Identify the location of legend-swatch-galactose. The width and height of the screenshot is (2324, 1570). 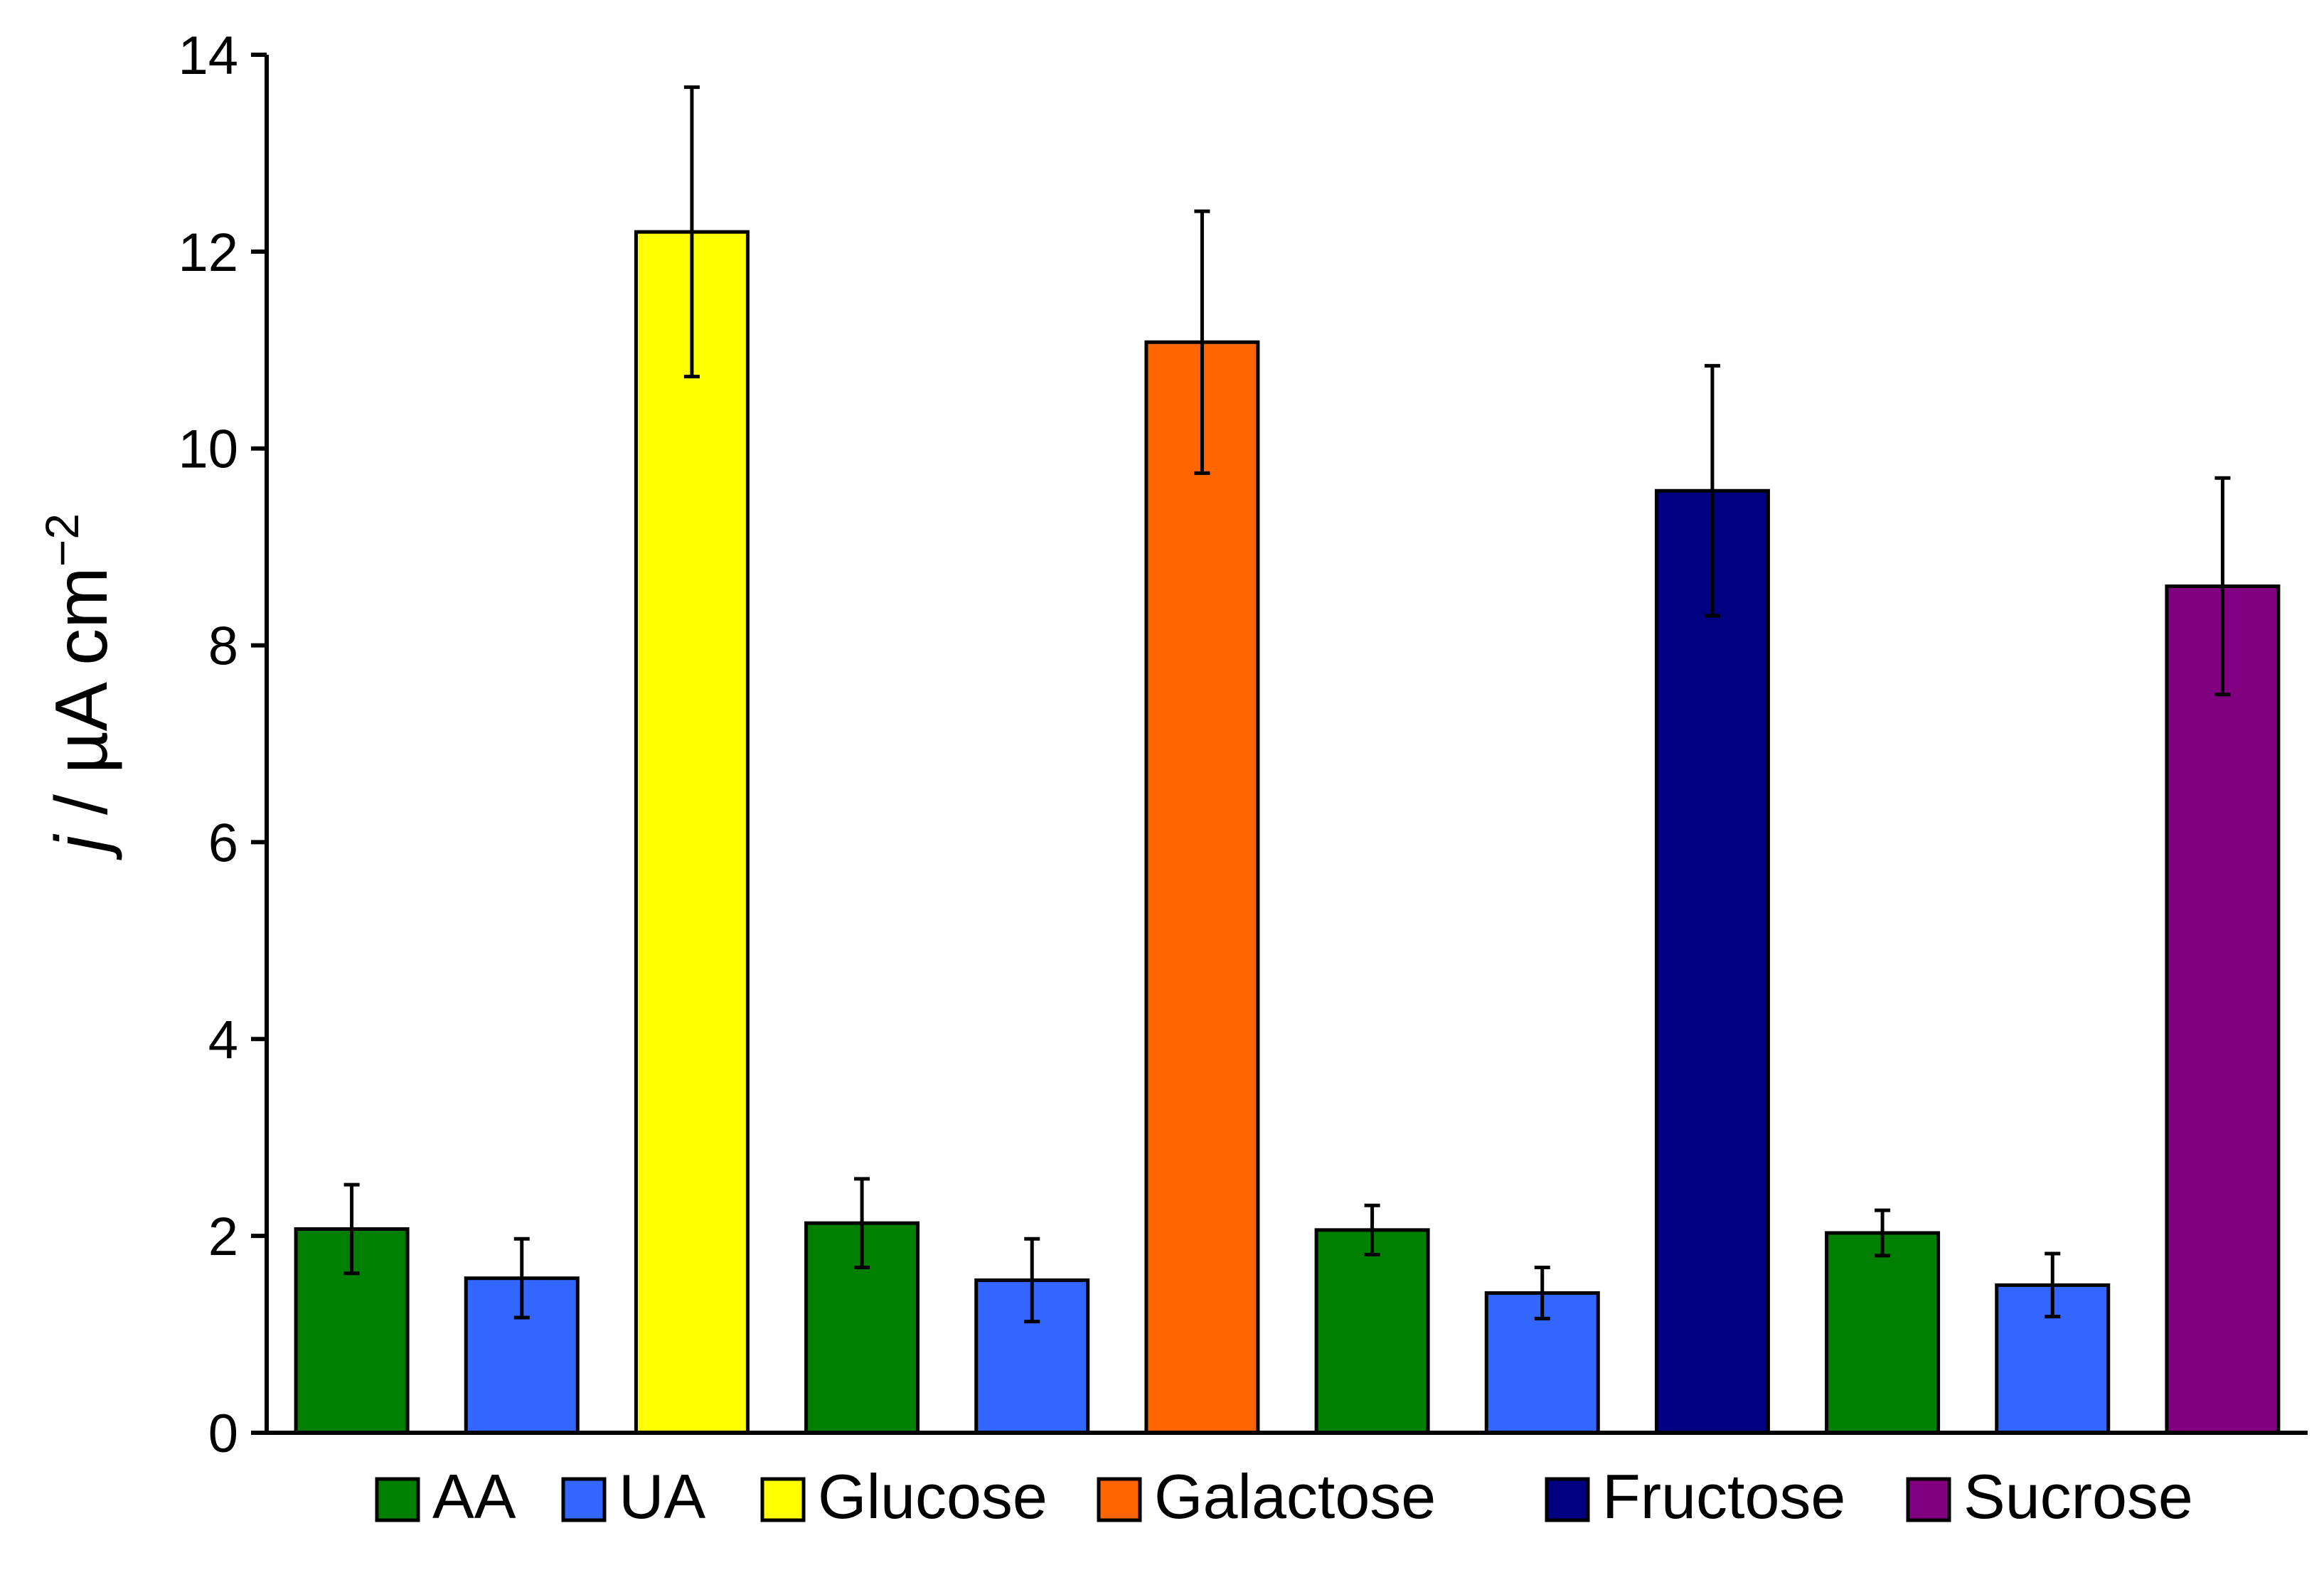
(1119, 1499).